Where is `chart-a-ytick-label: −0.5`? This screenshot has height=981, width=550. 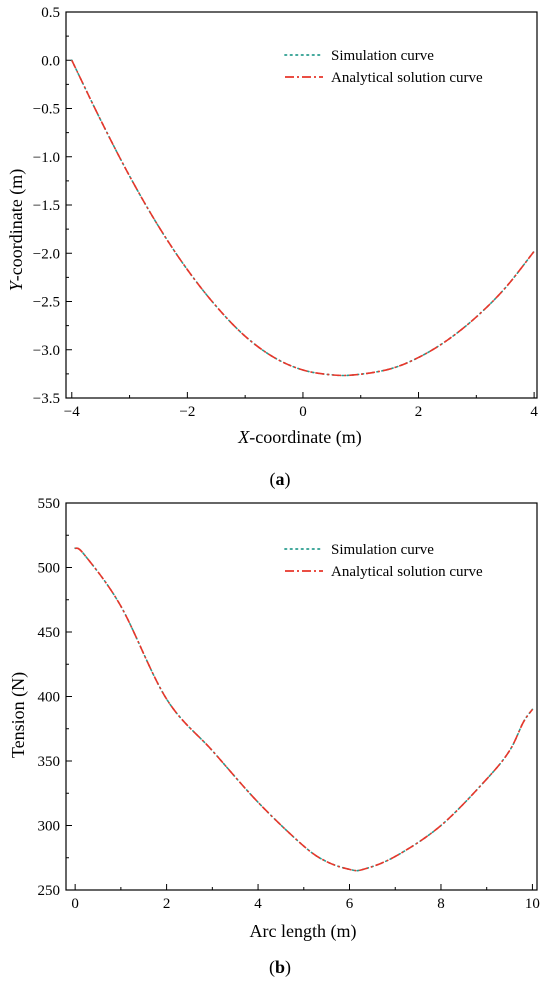 chart-a-ytick-label: −0.5 is located at coordinates (46, 110).